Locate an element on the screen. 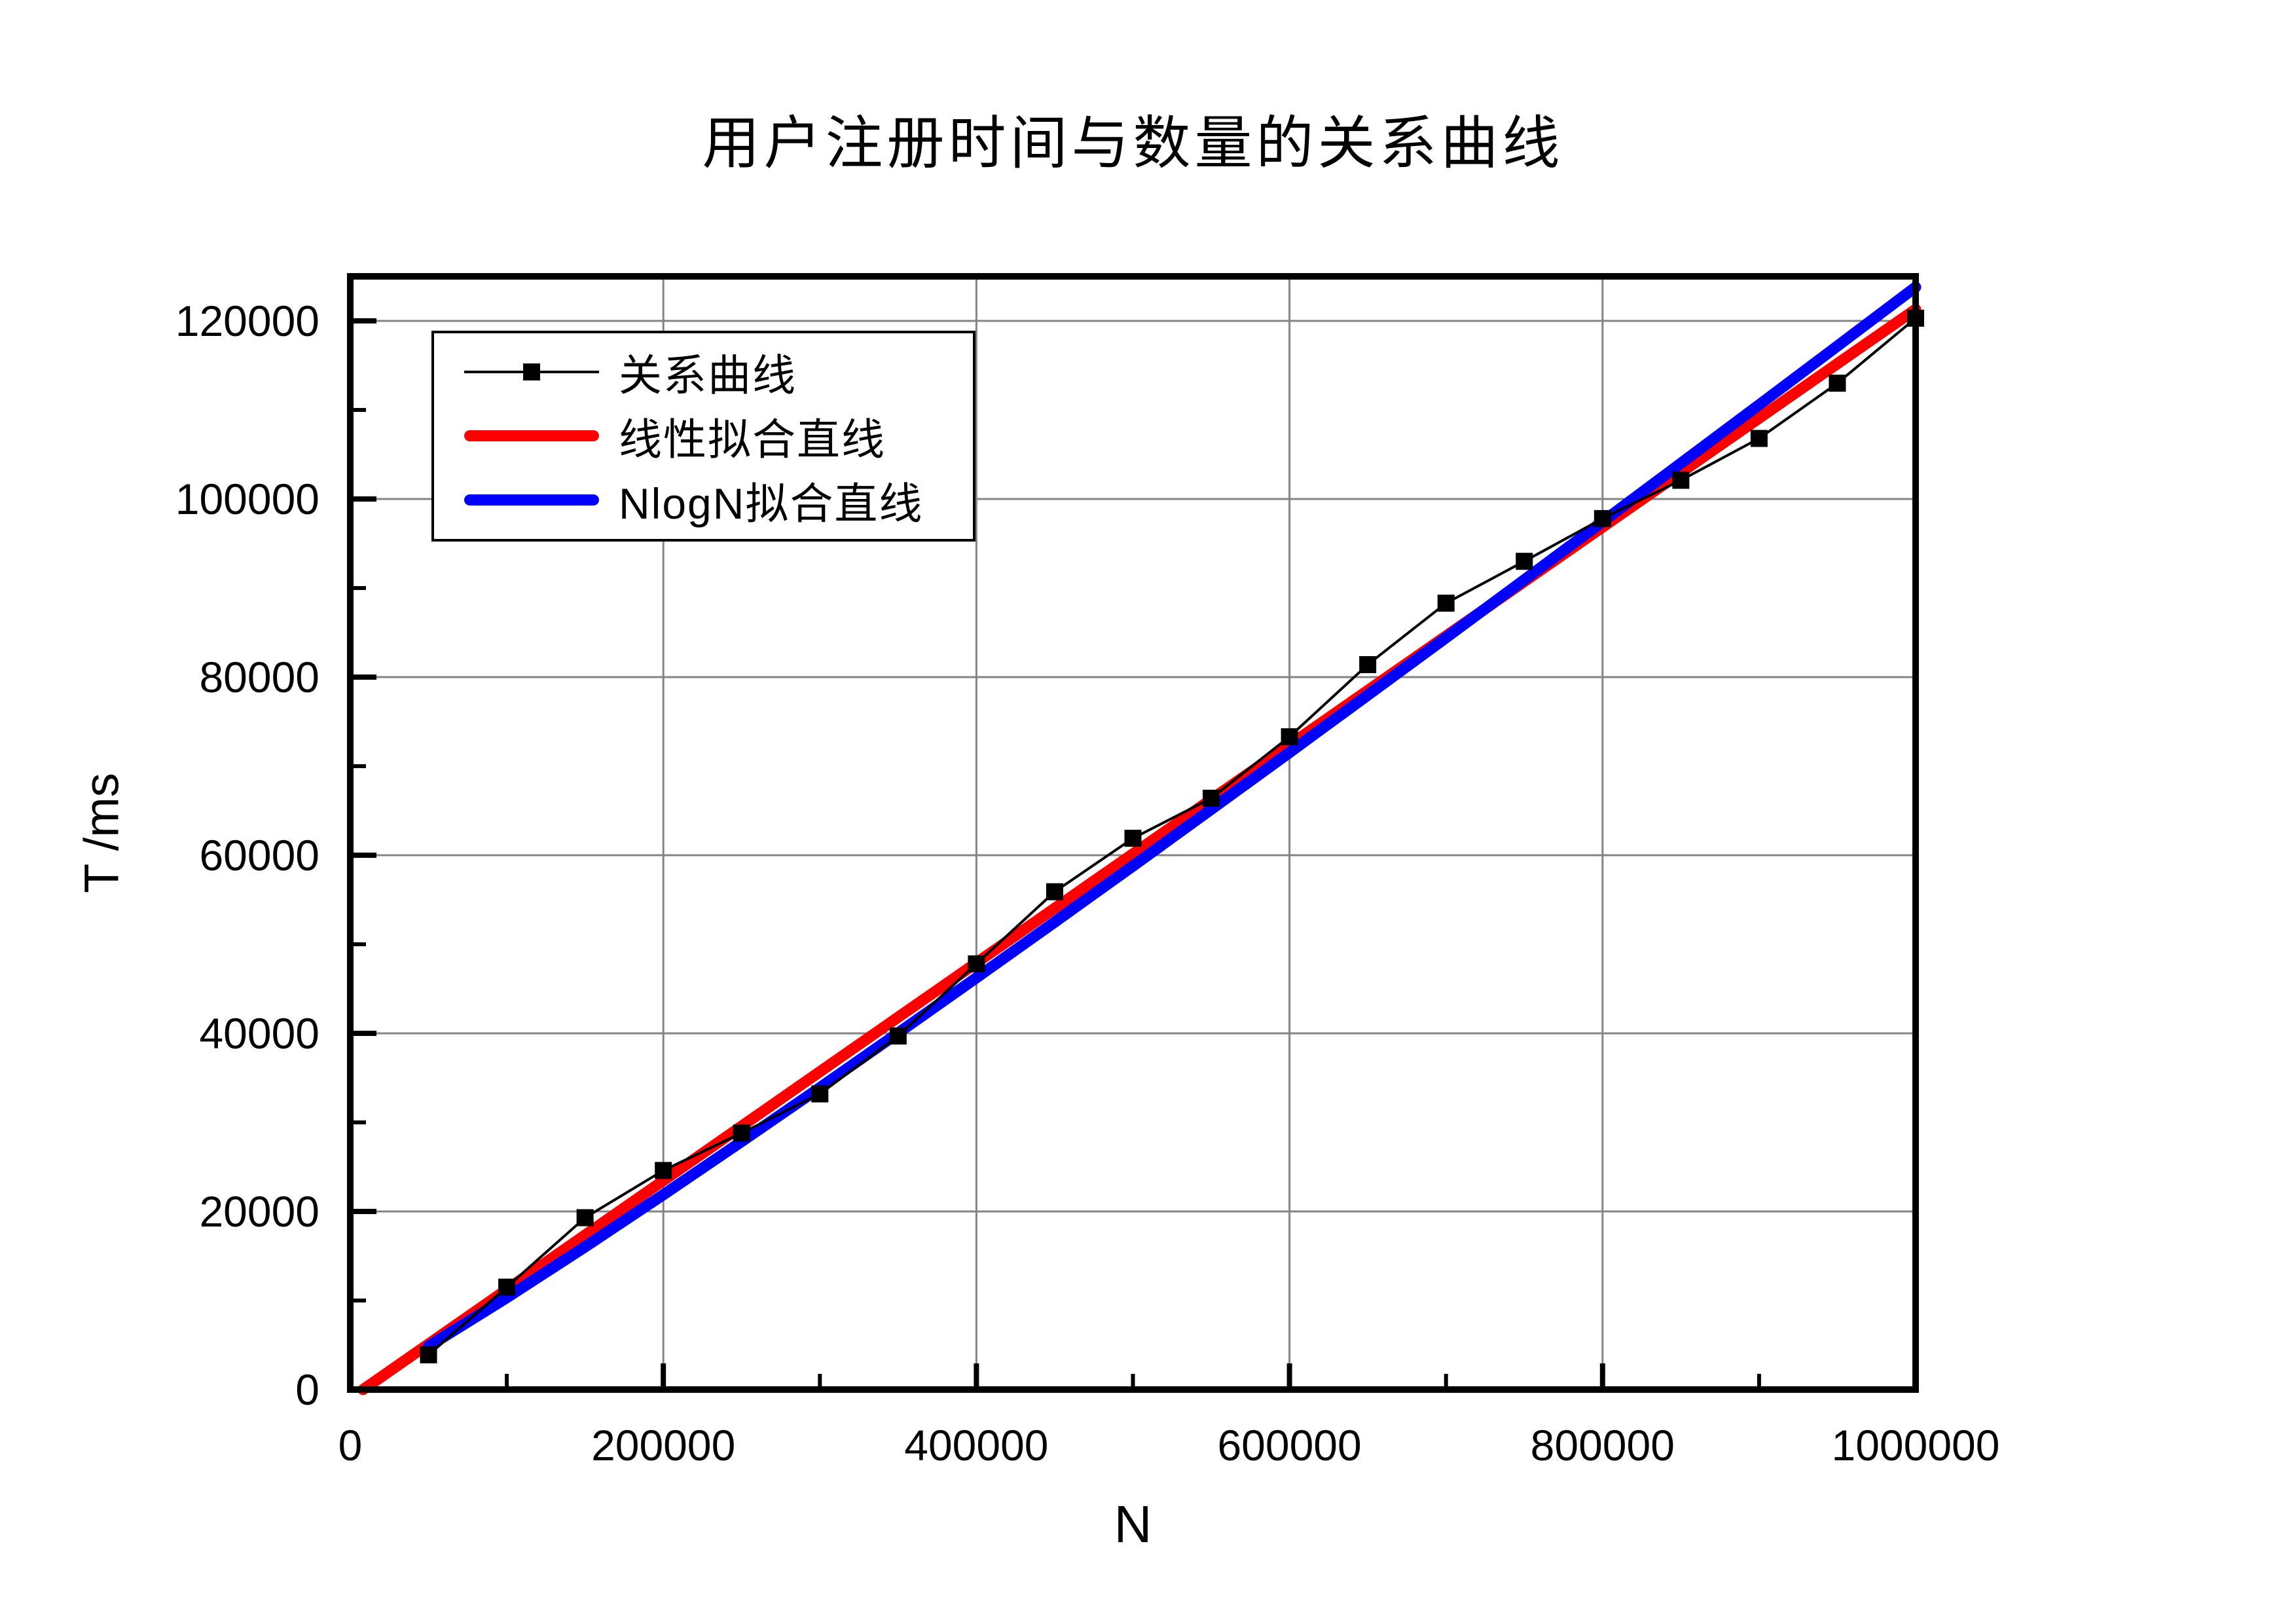  y-tick-label: 100000 is located at coordinates (247, 499).